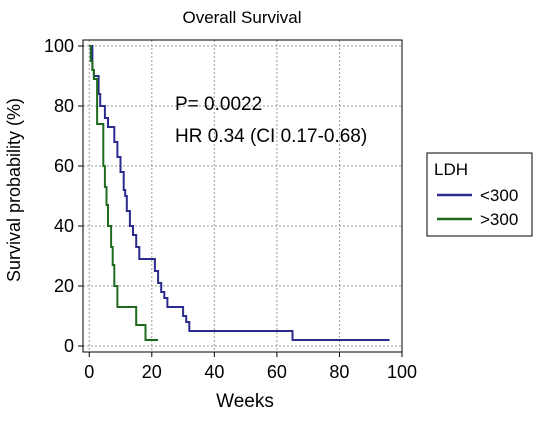 This screenshot has width=550, height=421. Describe the element at coordinates (214, 372) in the screenshot. I see `x-tick-label: 40` at that location.